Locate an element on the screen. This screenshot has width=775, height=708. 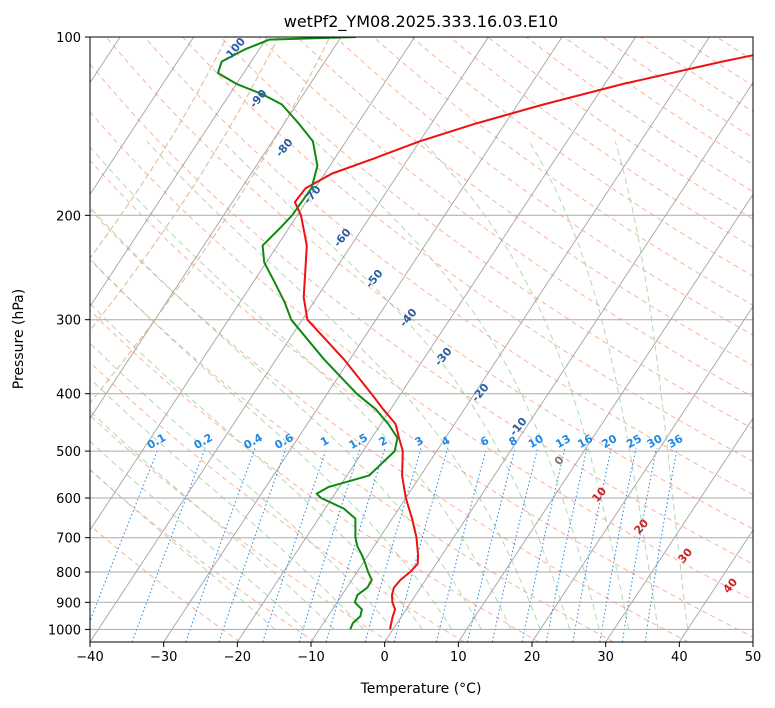
reference-curve-line is located at coordinates (184, 184).